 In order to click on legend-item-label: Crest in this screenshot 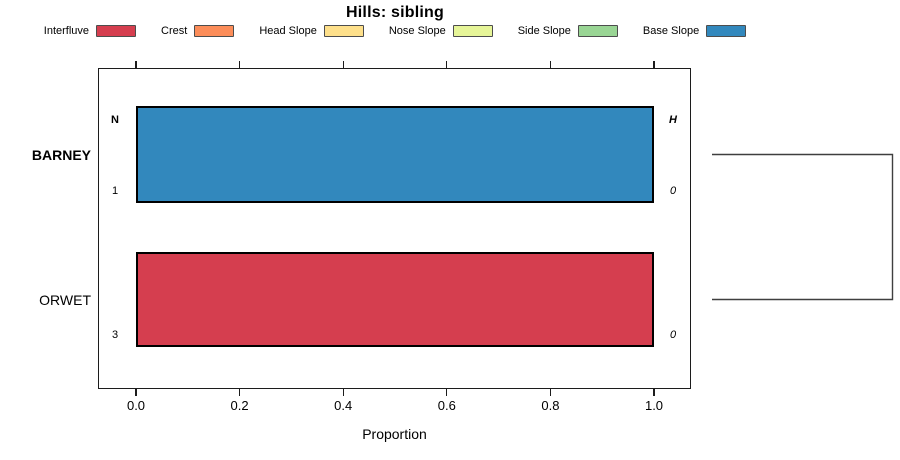, I will do `click(174, 31)`.